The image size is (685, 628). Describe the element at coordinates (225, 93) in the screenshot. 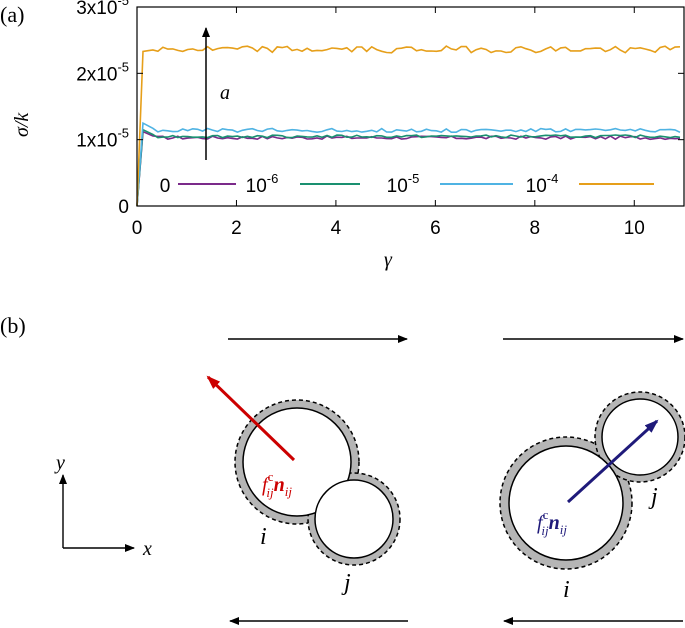

I see `arrow-label-a: a` at that location.